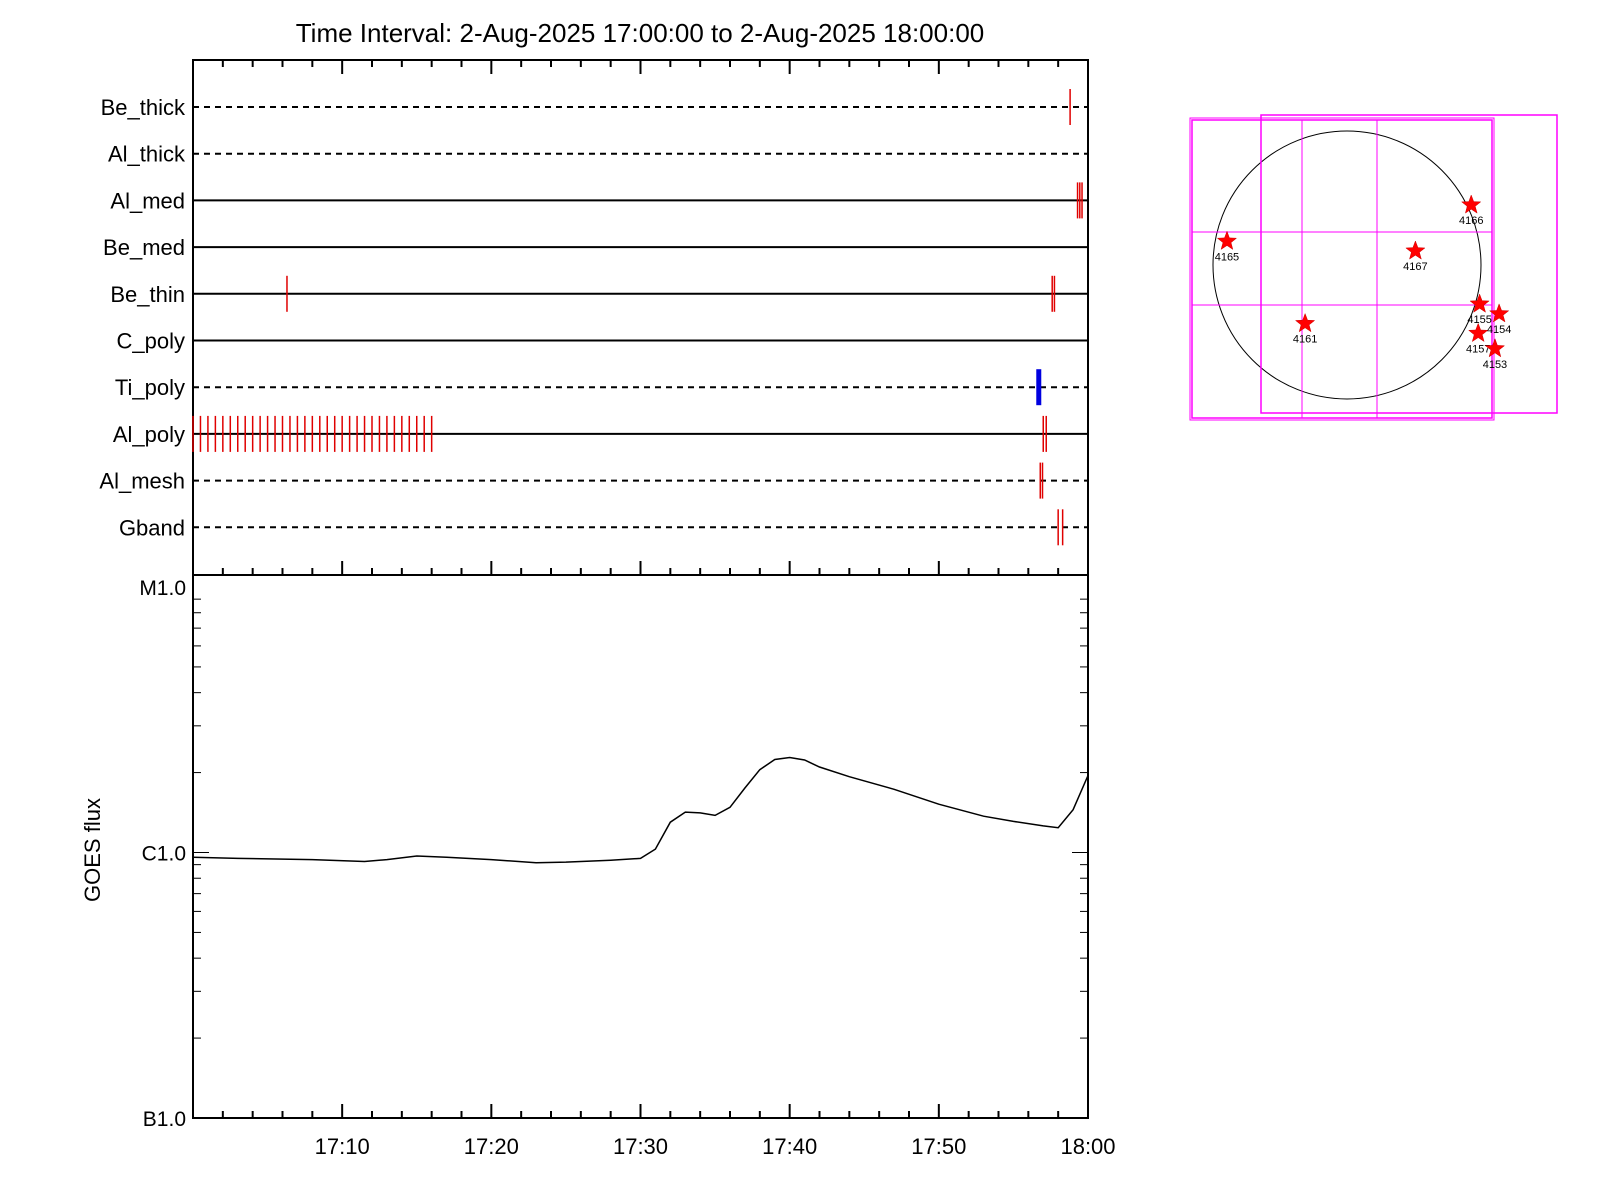  What do you see at coordinates (149, 434) in the screenshot?
I see `timeline-row-label-al_poly: Al_poly` at bounding box center [149, 434].